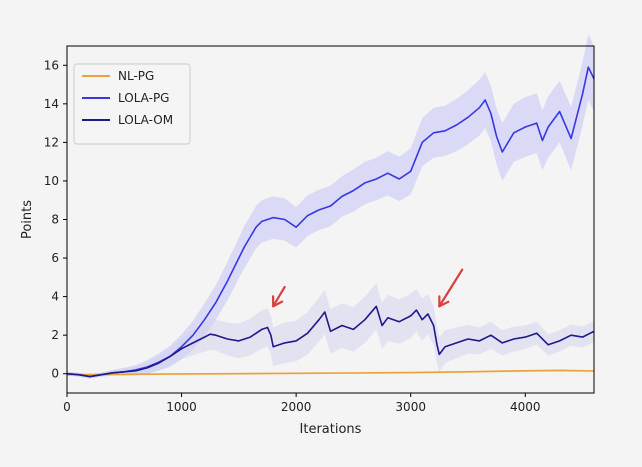 The width and height of the screenshot is (642, 467). I want to click on y-tick-label: 4, so click(55, 297).